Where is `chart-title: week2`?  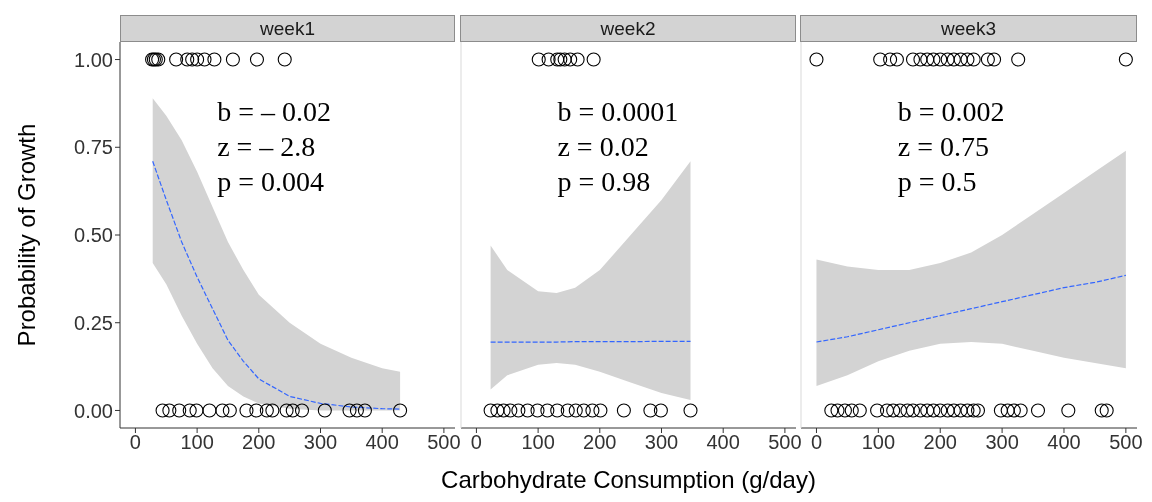 chart-title: week2 is located at coordinates (628, 28).